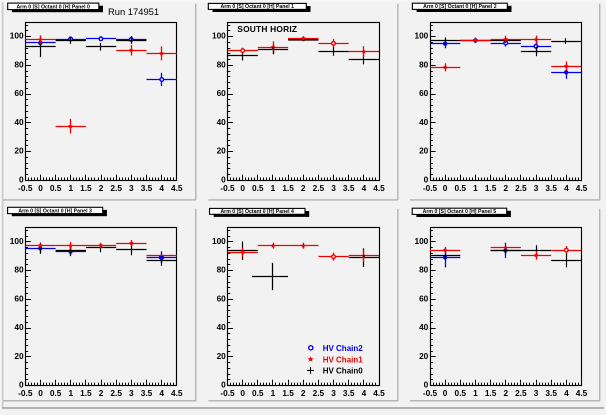 The image size is (606, 415). I want to click on svg-text: Arm 0 [S] Octant 0 [H] Panel 1, so click(258, 7).